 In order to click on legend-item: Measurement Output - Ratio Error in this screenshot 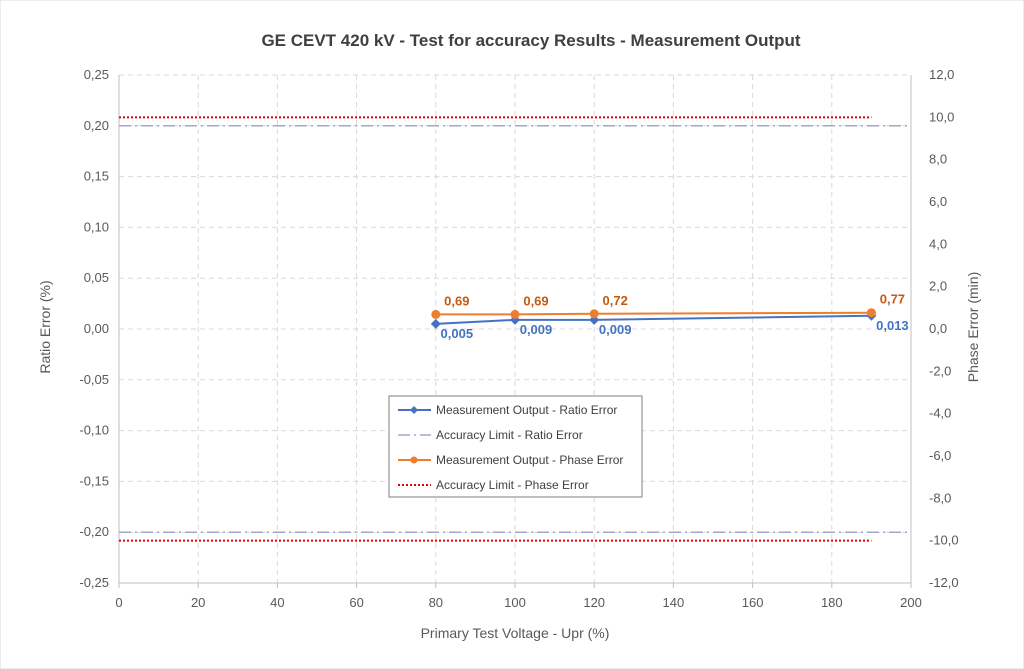, I will do `click(507, 410)`.